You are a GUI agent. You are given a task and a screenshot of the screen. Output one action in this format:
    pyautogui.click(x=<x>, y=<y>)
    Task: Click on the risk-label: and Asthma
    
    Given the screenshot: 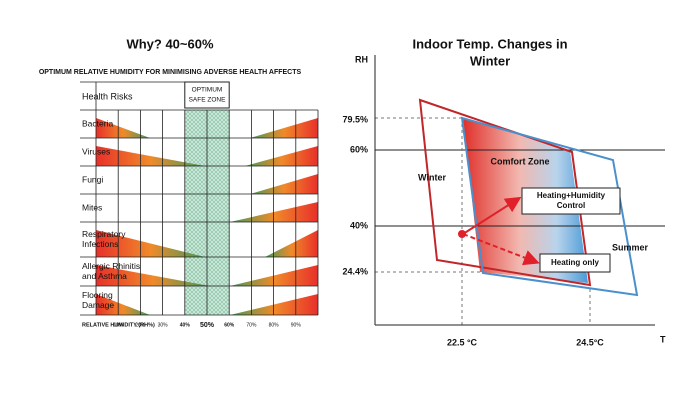 What is the action you would take?
    pyautogui.click(x=104, y=276)
    